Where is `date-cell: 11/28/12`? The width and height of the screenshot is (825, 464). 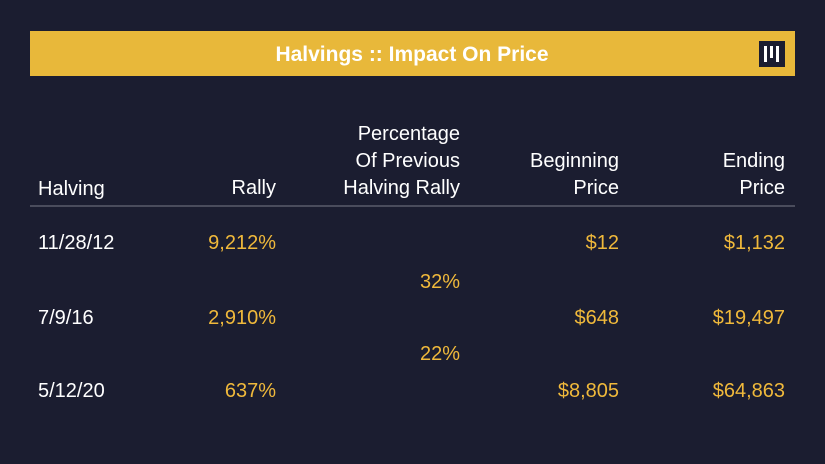 date-cell: 11/28/12 is located at coordinates (76, 243).